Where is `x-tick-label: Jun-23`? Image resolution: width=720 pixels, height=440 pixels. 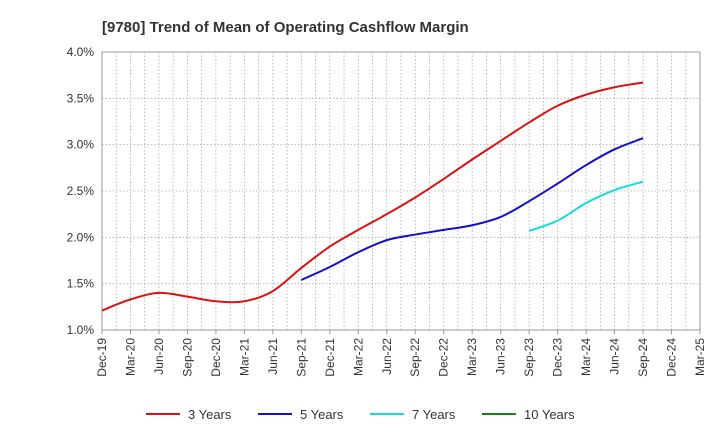
x-tick-label: Jun-23 is located at coordinates (501, 356).